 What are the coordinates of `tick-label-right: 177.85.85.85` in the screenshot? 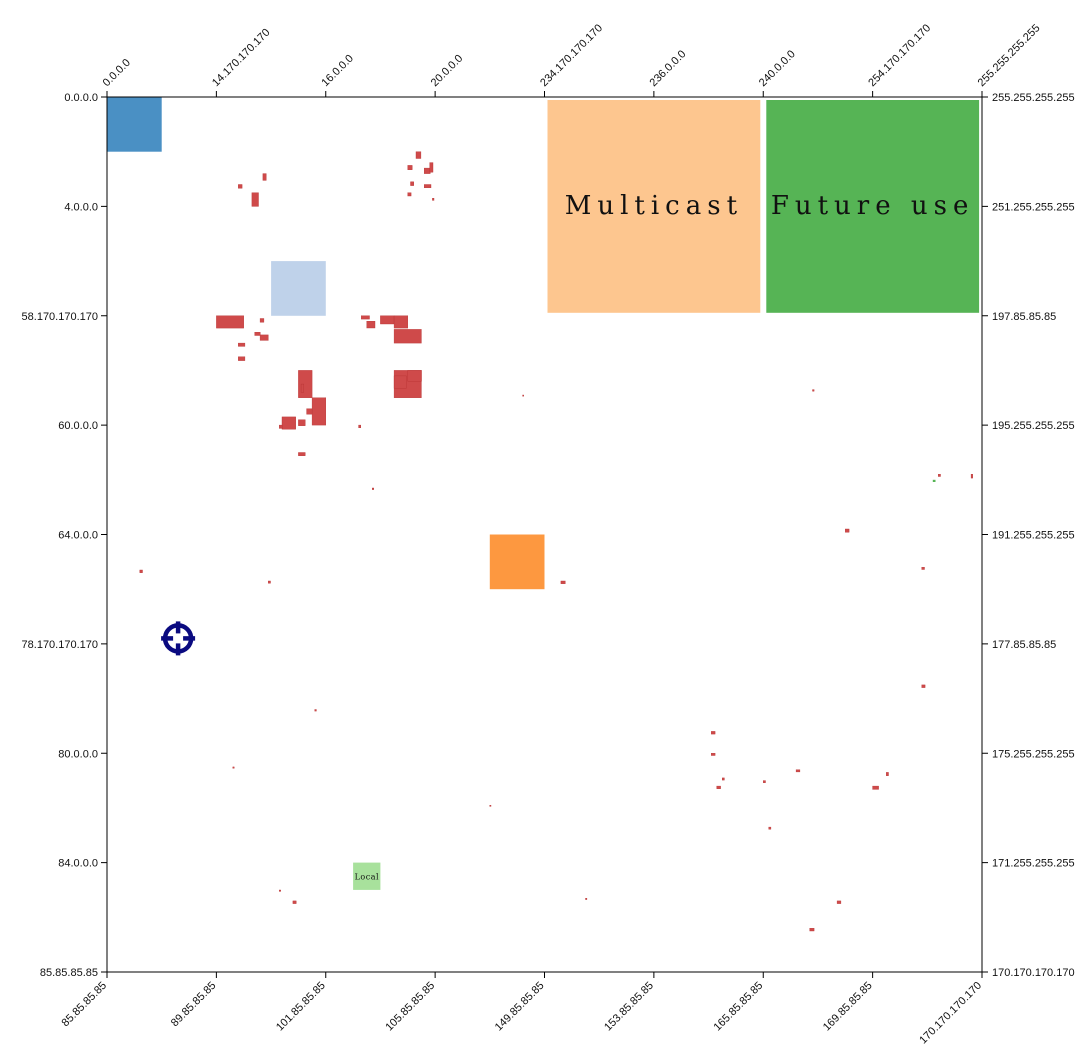 It's located at (1024, 645).